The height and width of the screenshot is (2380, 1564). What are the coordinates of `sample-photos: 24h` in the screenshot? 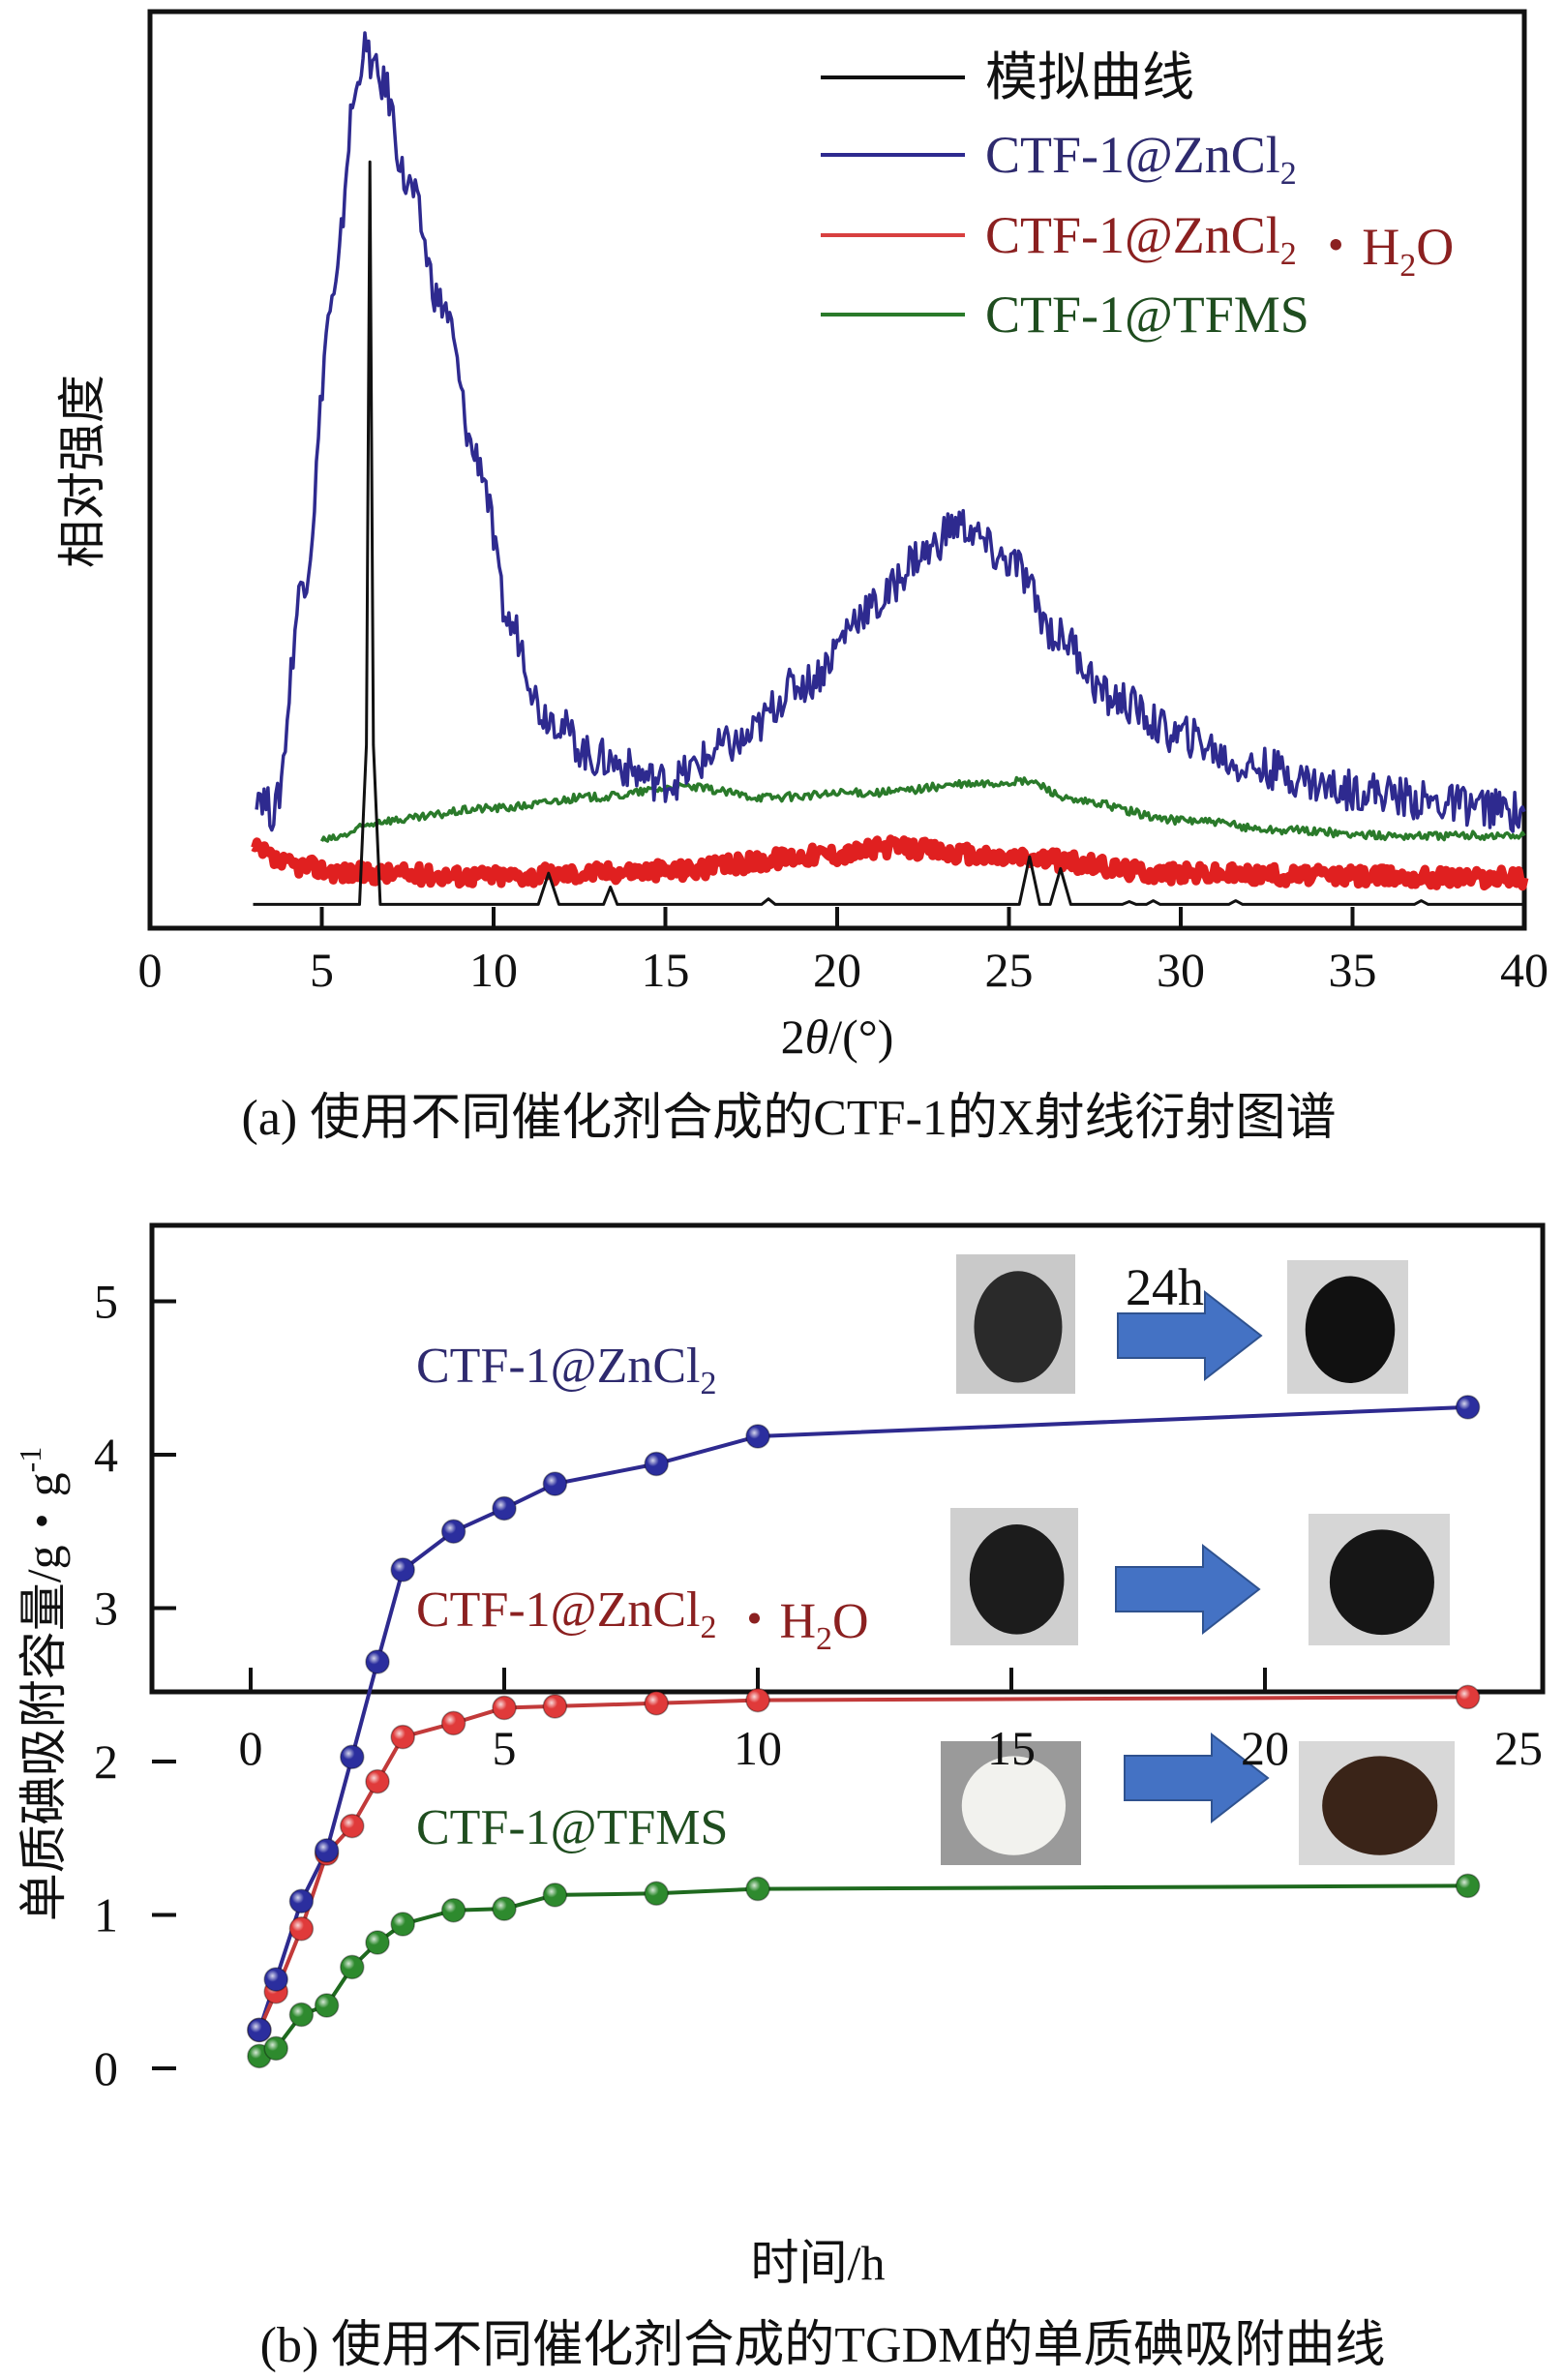 It's located at (1198, 1560).